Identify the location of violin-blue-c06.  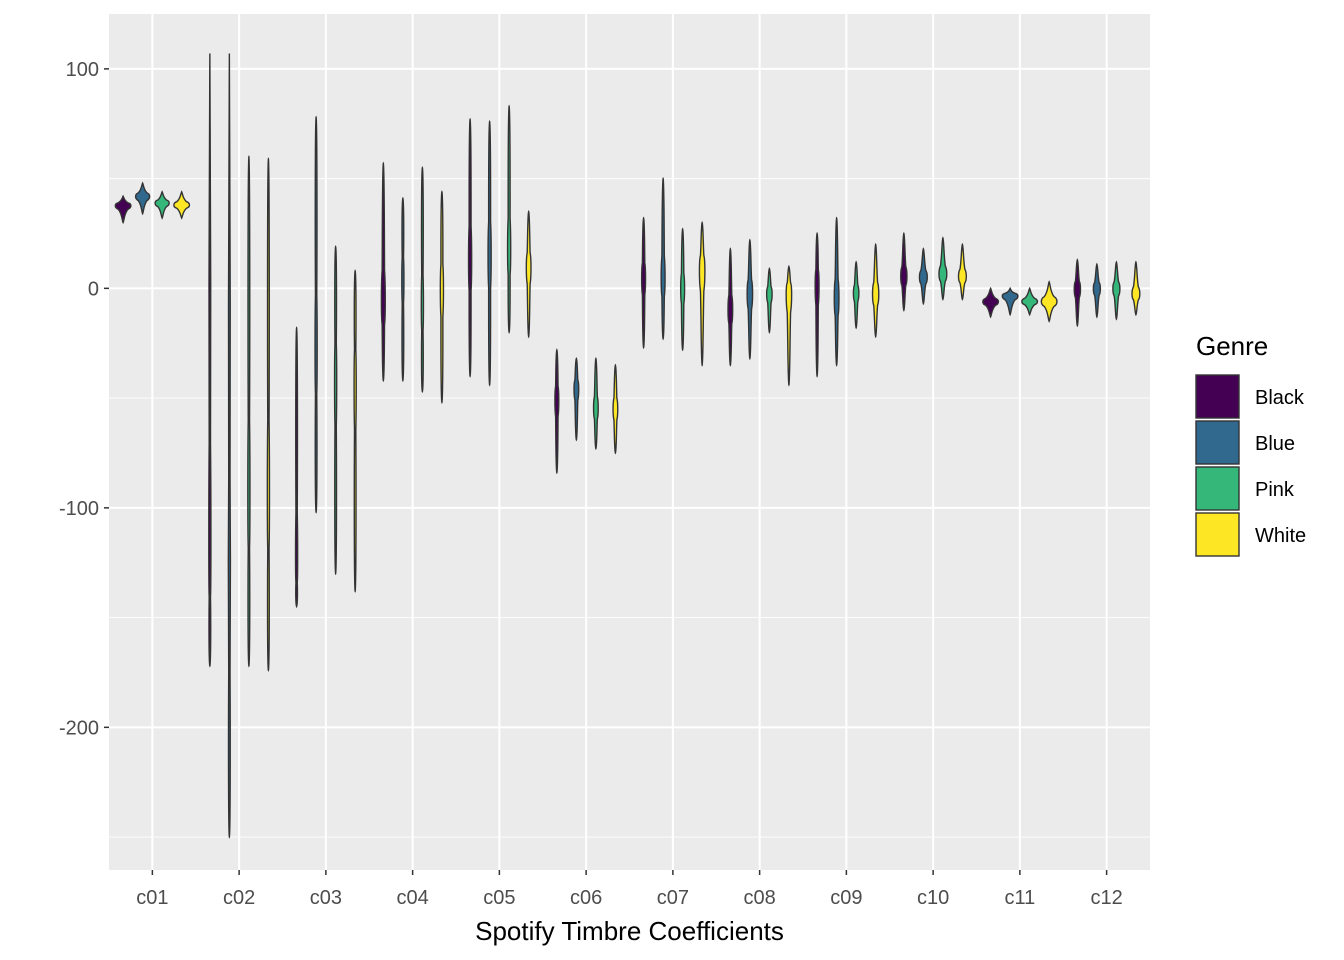
(576, 399).